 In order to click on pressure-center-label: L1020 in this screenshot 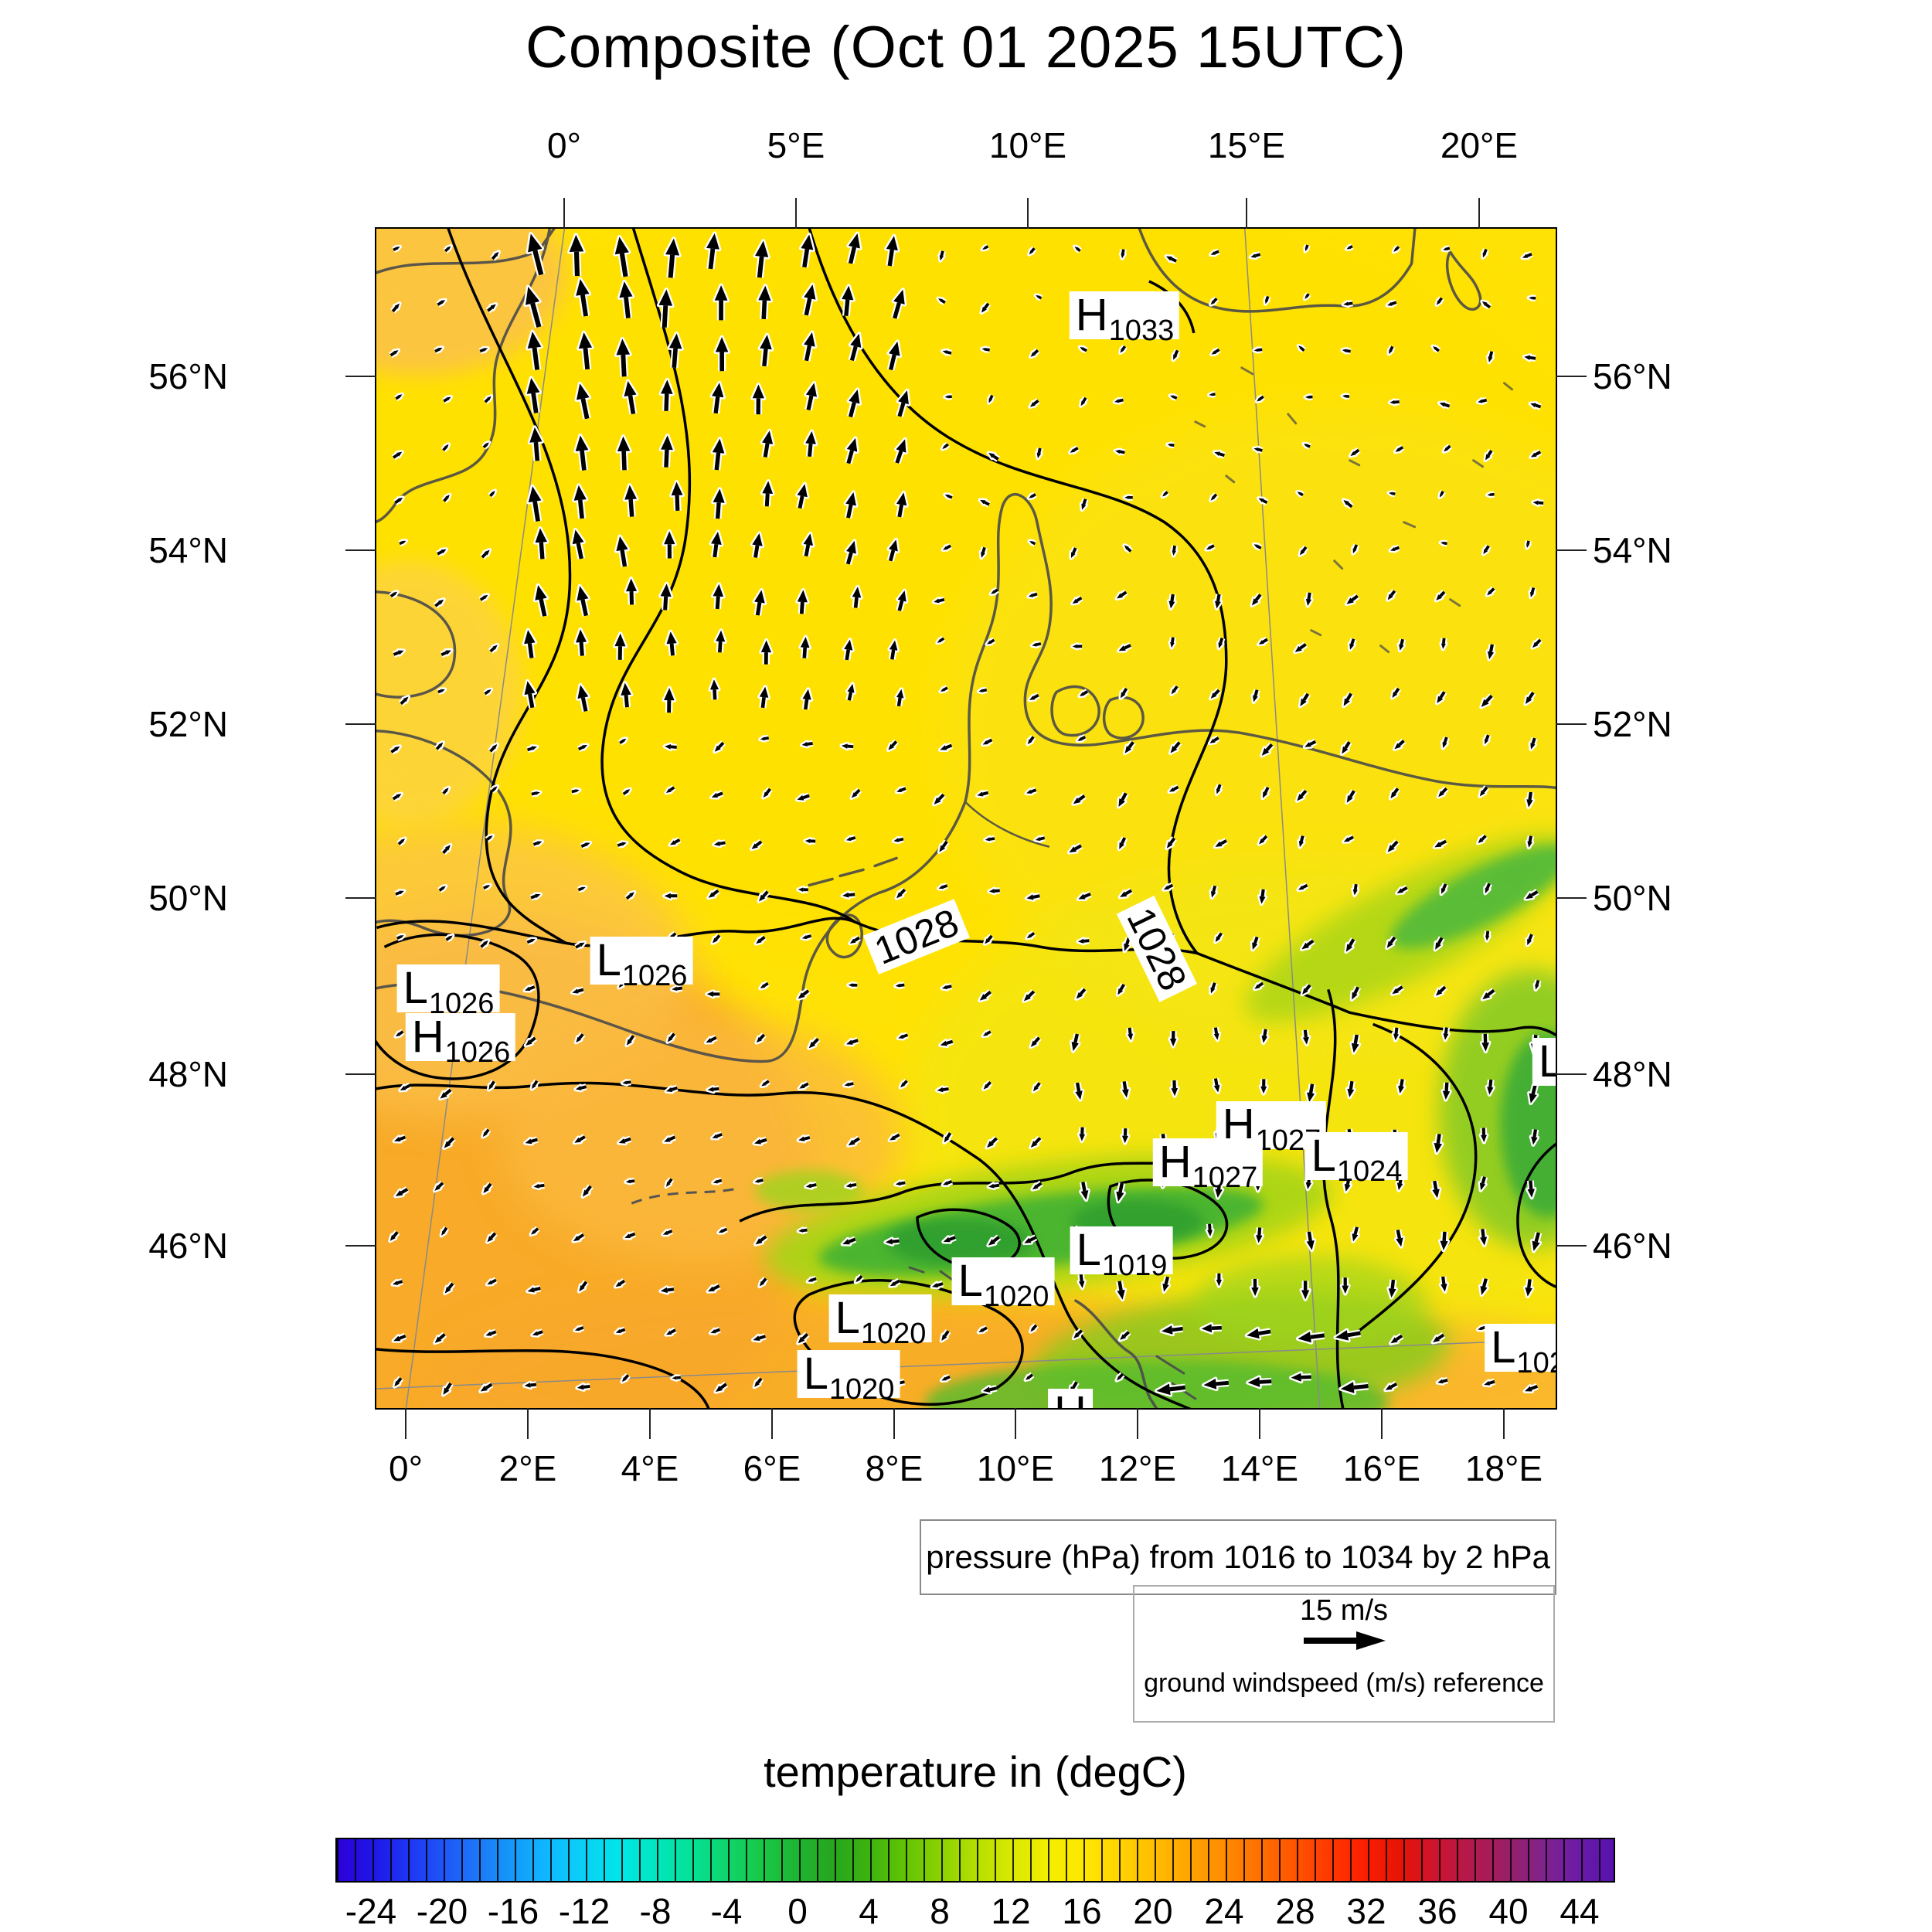, I will do `click(849, 1377)`.